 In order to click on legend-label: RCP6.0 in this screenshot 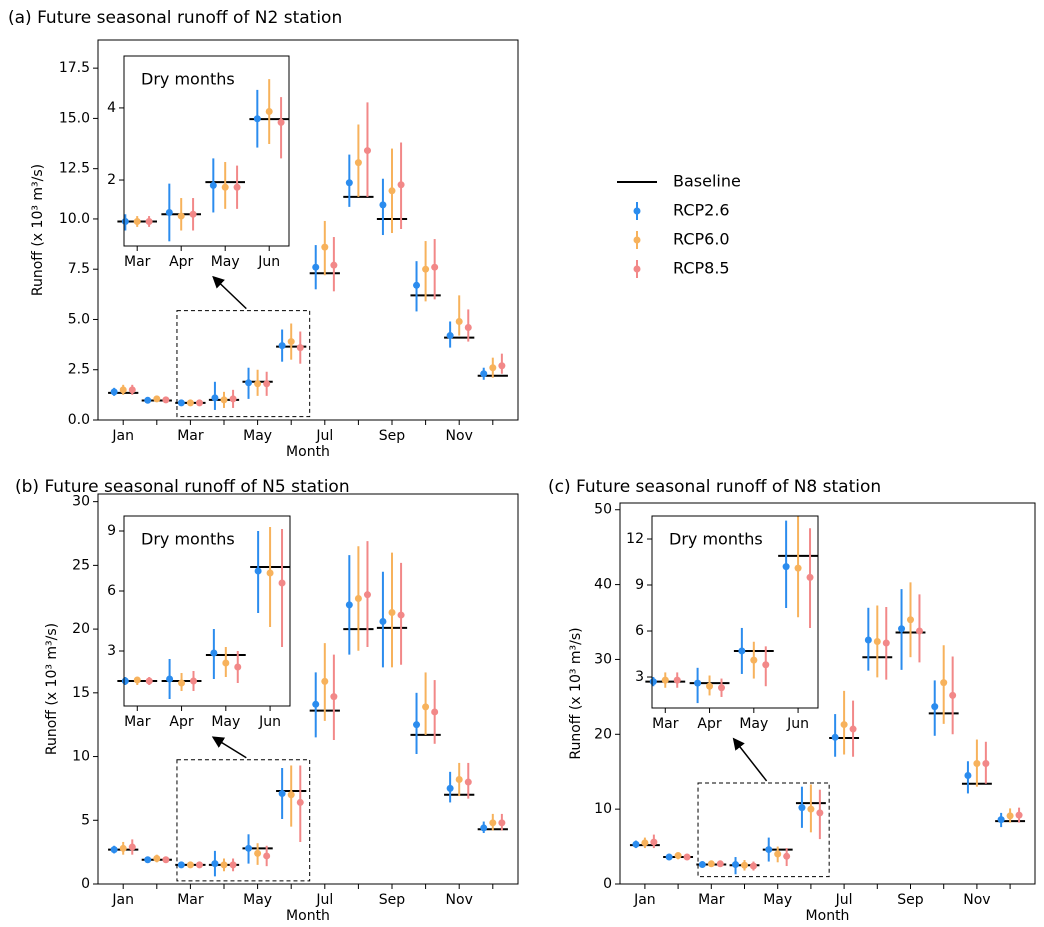, I will do `click(701, 239)`.